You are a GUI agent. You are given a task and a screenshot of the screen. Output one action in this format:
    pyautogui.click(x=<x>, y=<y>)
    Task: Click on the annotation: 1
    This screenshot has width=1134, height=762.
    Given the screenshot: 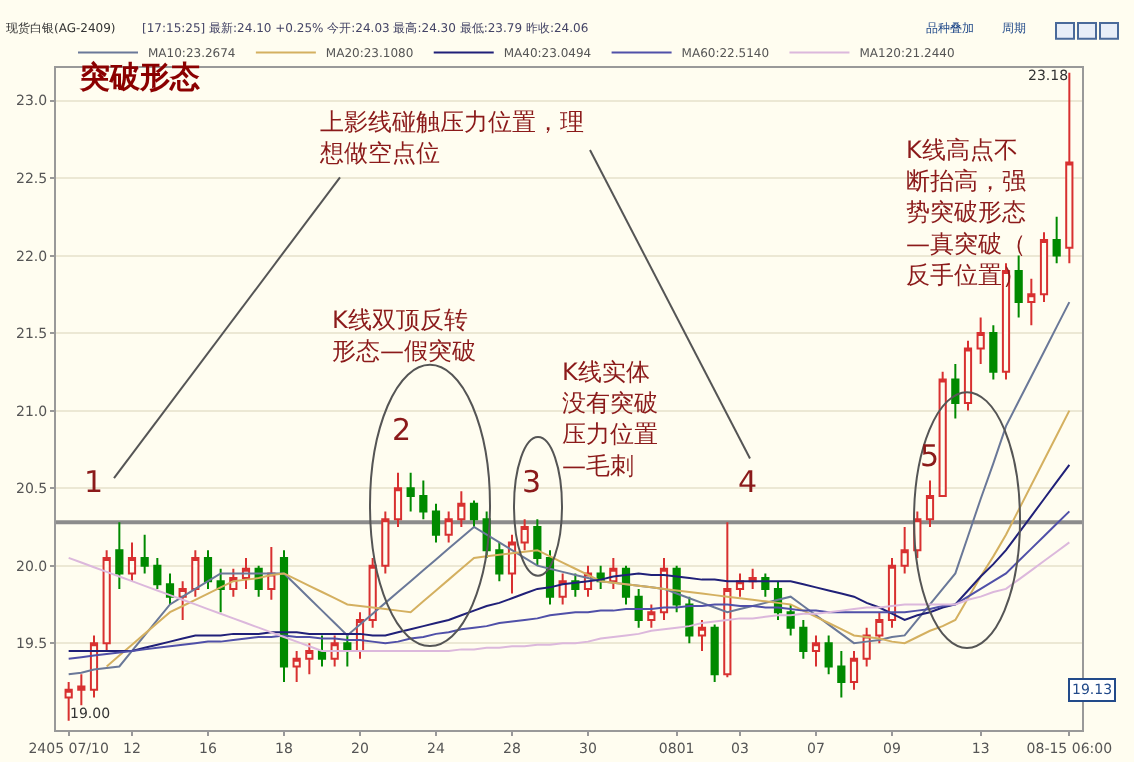 What is the action you would take?
    pyautogui.click(x=94, y=482)
    